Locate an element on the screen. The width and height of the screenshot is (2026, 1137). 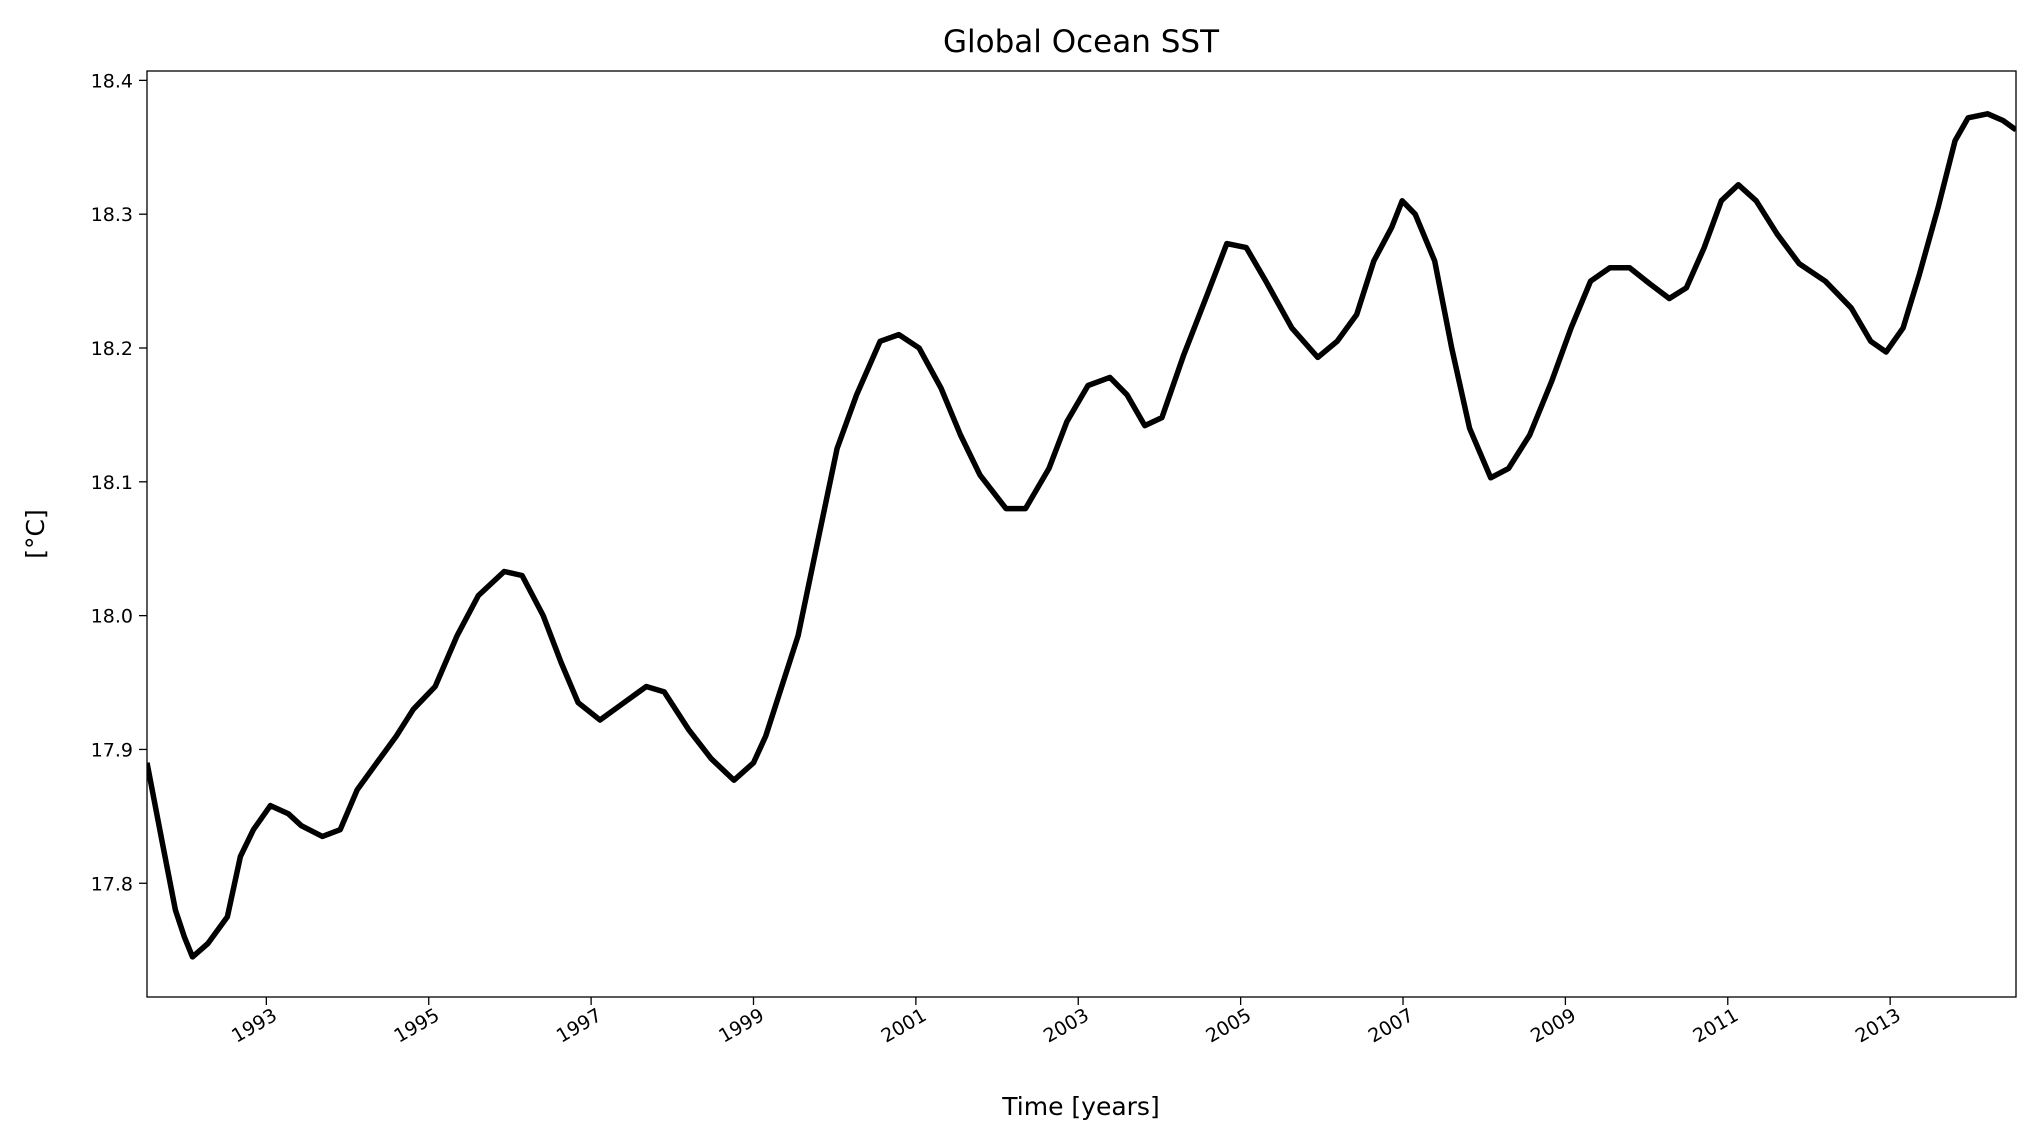
y-tick-label: 18.1 is located at coordinates (112, 483).